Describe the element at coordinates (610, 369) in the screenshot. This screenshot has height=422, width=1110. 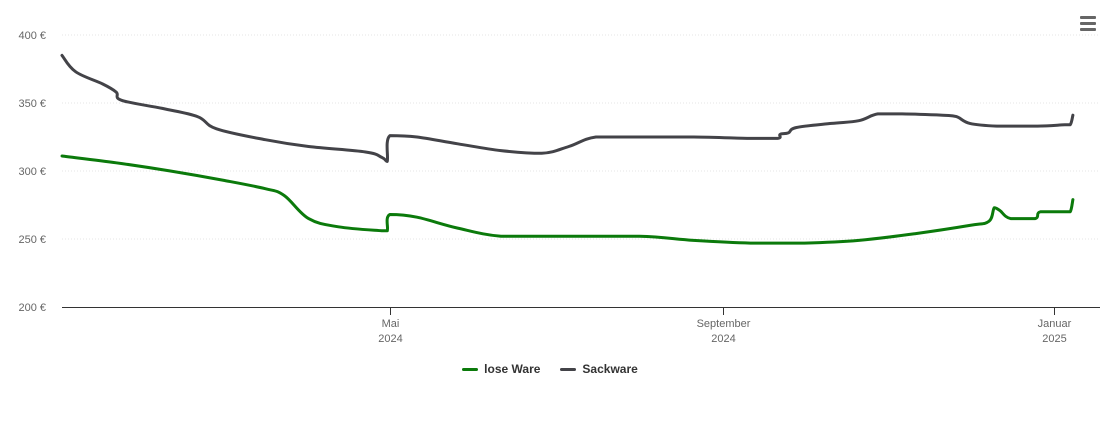
I see `legend-label-sackware: Sackware` at that location.